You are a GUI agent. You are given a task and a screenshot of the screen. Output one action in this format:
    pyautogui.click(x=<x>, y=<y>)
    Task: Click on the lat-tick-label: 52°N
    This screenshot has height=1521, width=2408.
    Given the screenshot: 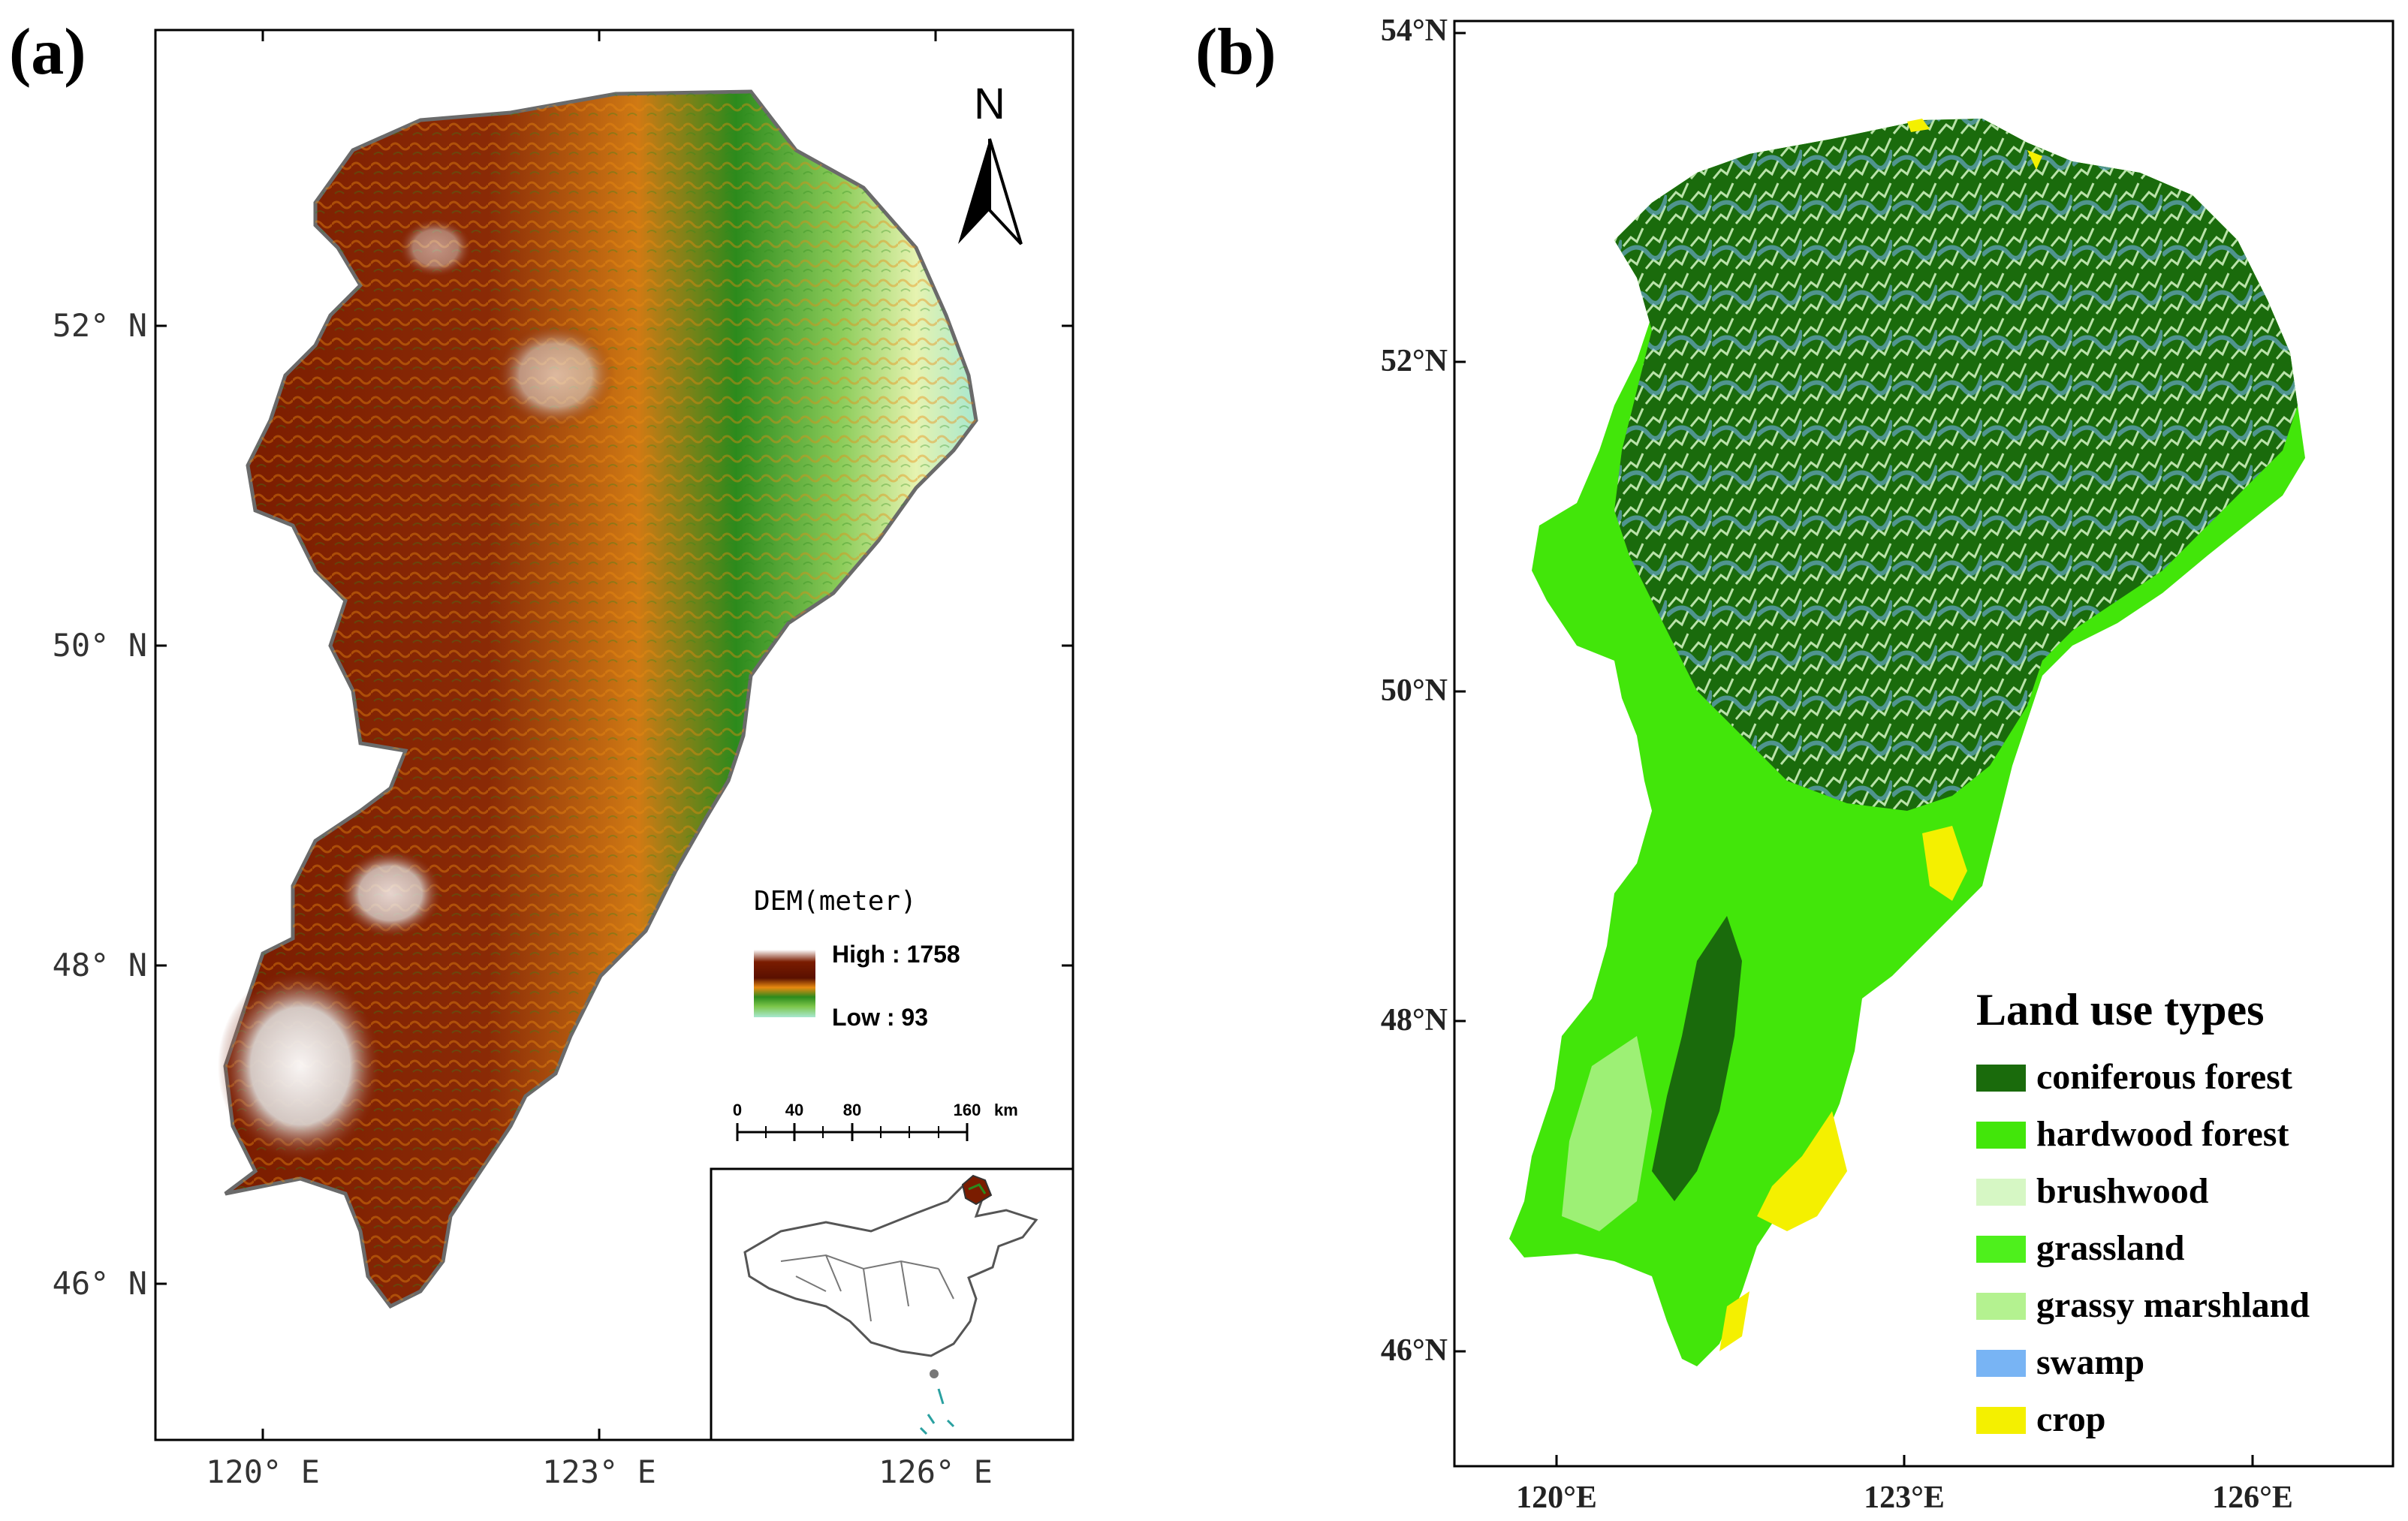 What is the action you would take?
    pyautogui.click(x=1415, y=361)
    